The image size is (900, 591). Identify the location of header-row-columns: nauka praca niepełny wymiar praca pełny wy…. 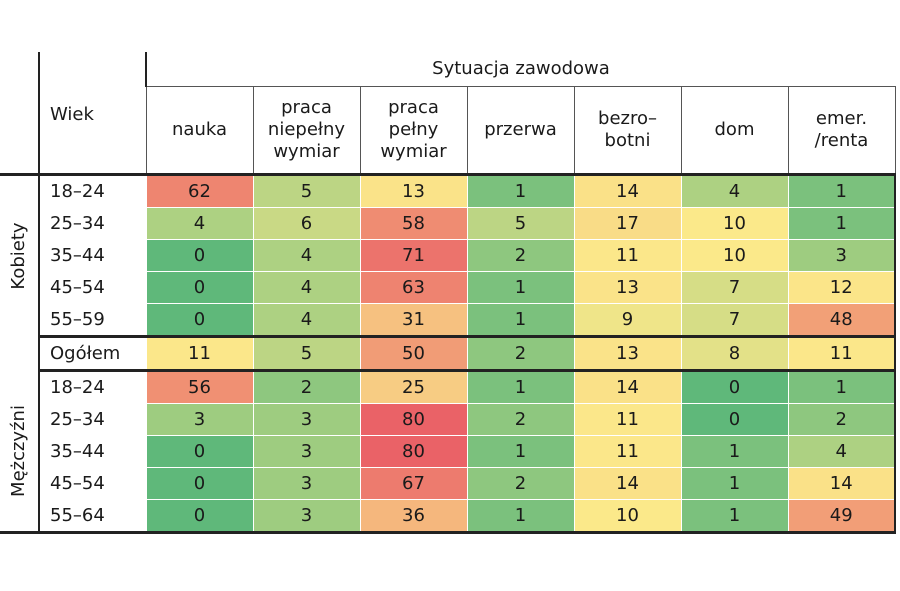
(448, 130).